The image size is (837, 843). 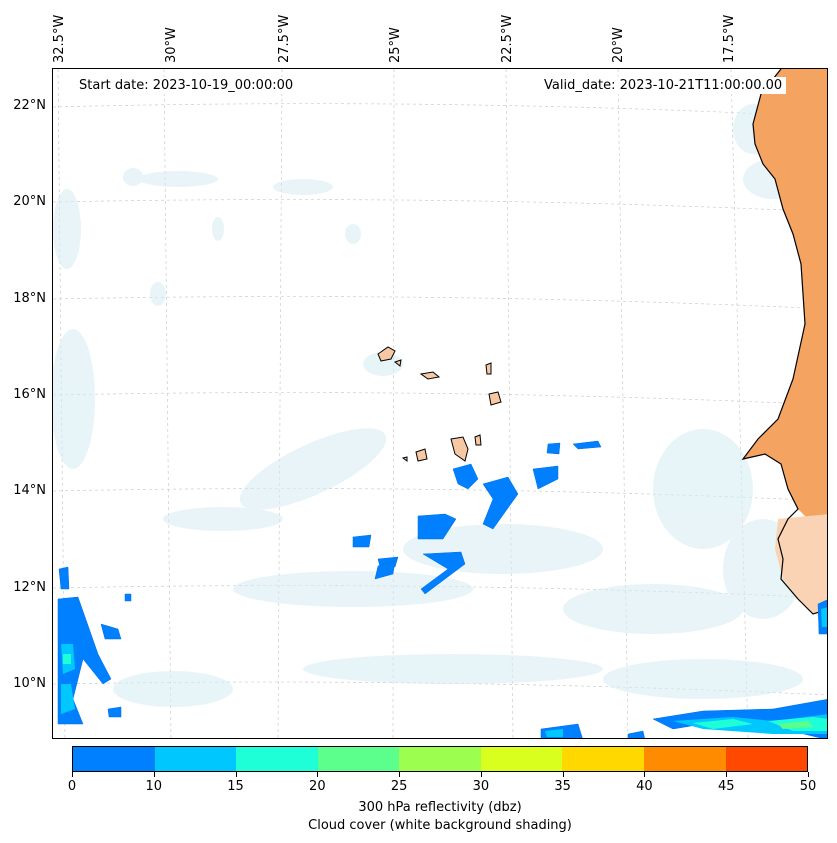 I want to click on lon-label: 30°W, so click(x=171, y=45).